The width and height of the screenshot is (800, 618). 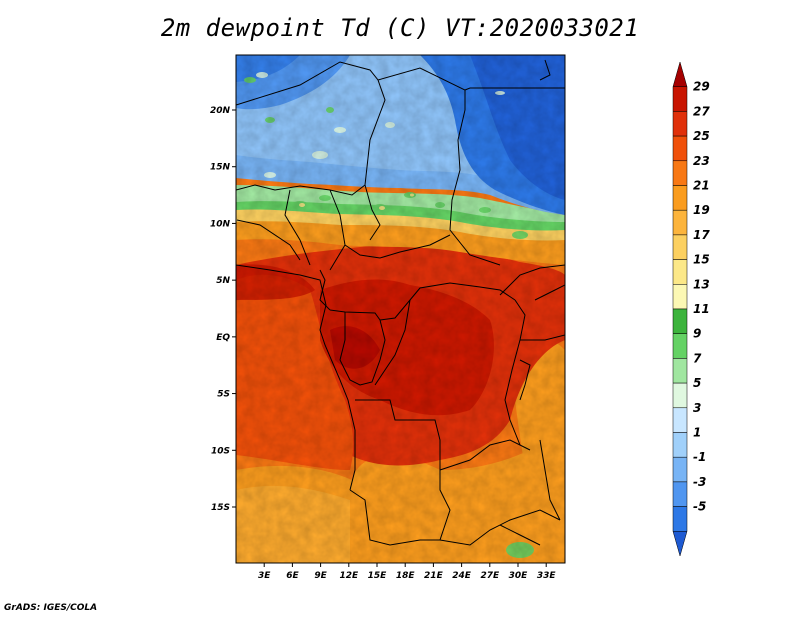 I want to click on colorbar-label: 27, so click(x=701, y=111).